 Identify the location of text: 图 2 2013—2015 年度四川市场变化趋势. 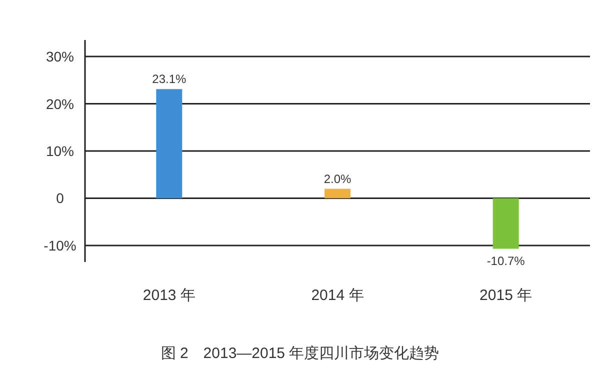
(300, 353).